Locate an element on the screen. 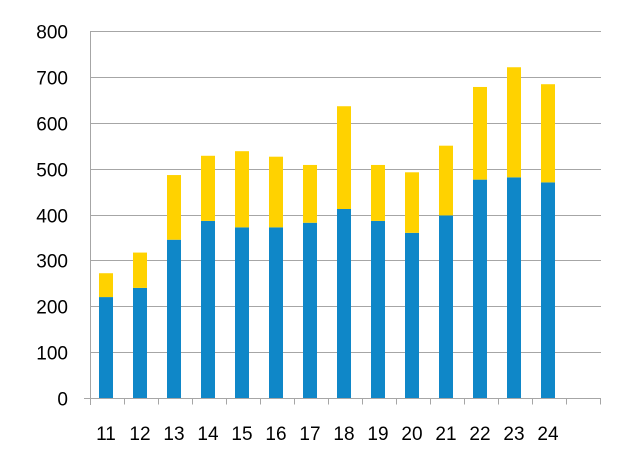 This screenshot has height=449, width=624. x-tick-labels: 11 12 13 14 15 16 17 18 19 20 21 22 23 24 is located at coordinates (327, 434).